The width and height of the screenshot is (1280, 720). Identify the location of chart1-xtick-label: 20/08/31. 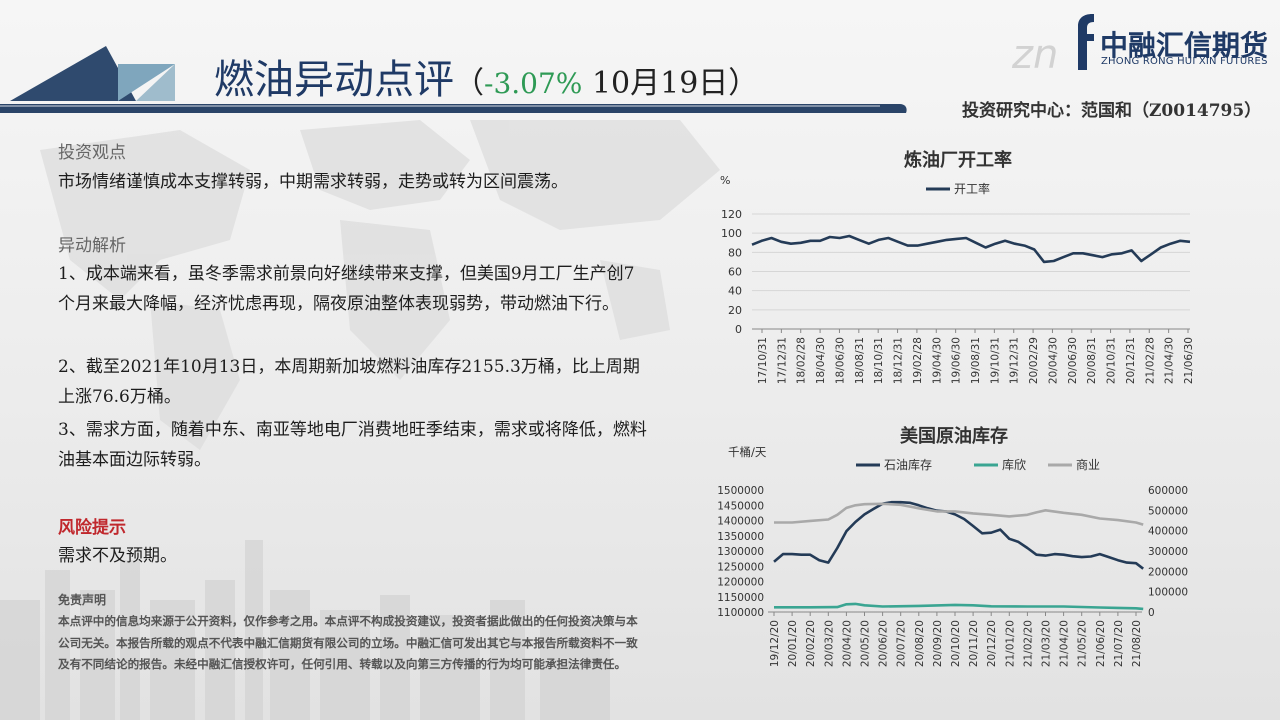
(1092, 360).